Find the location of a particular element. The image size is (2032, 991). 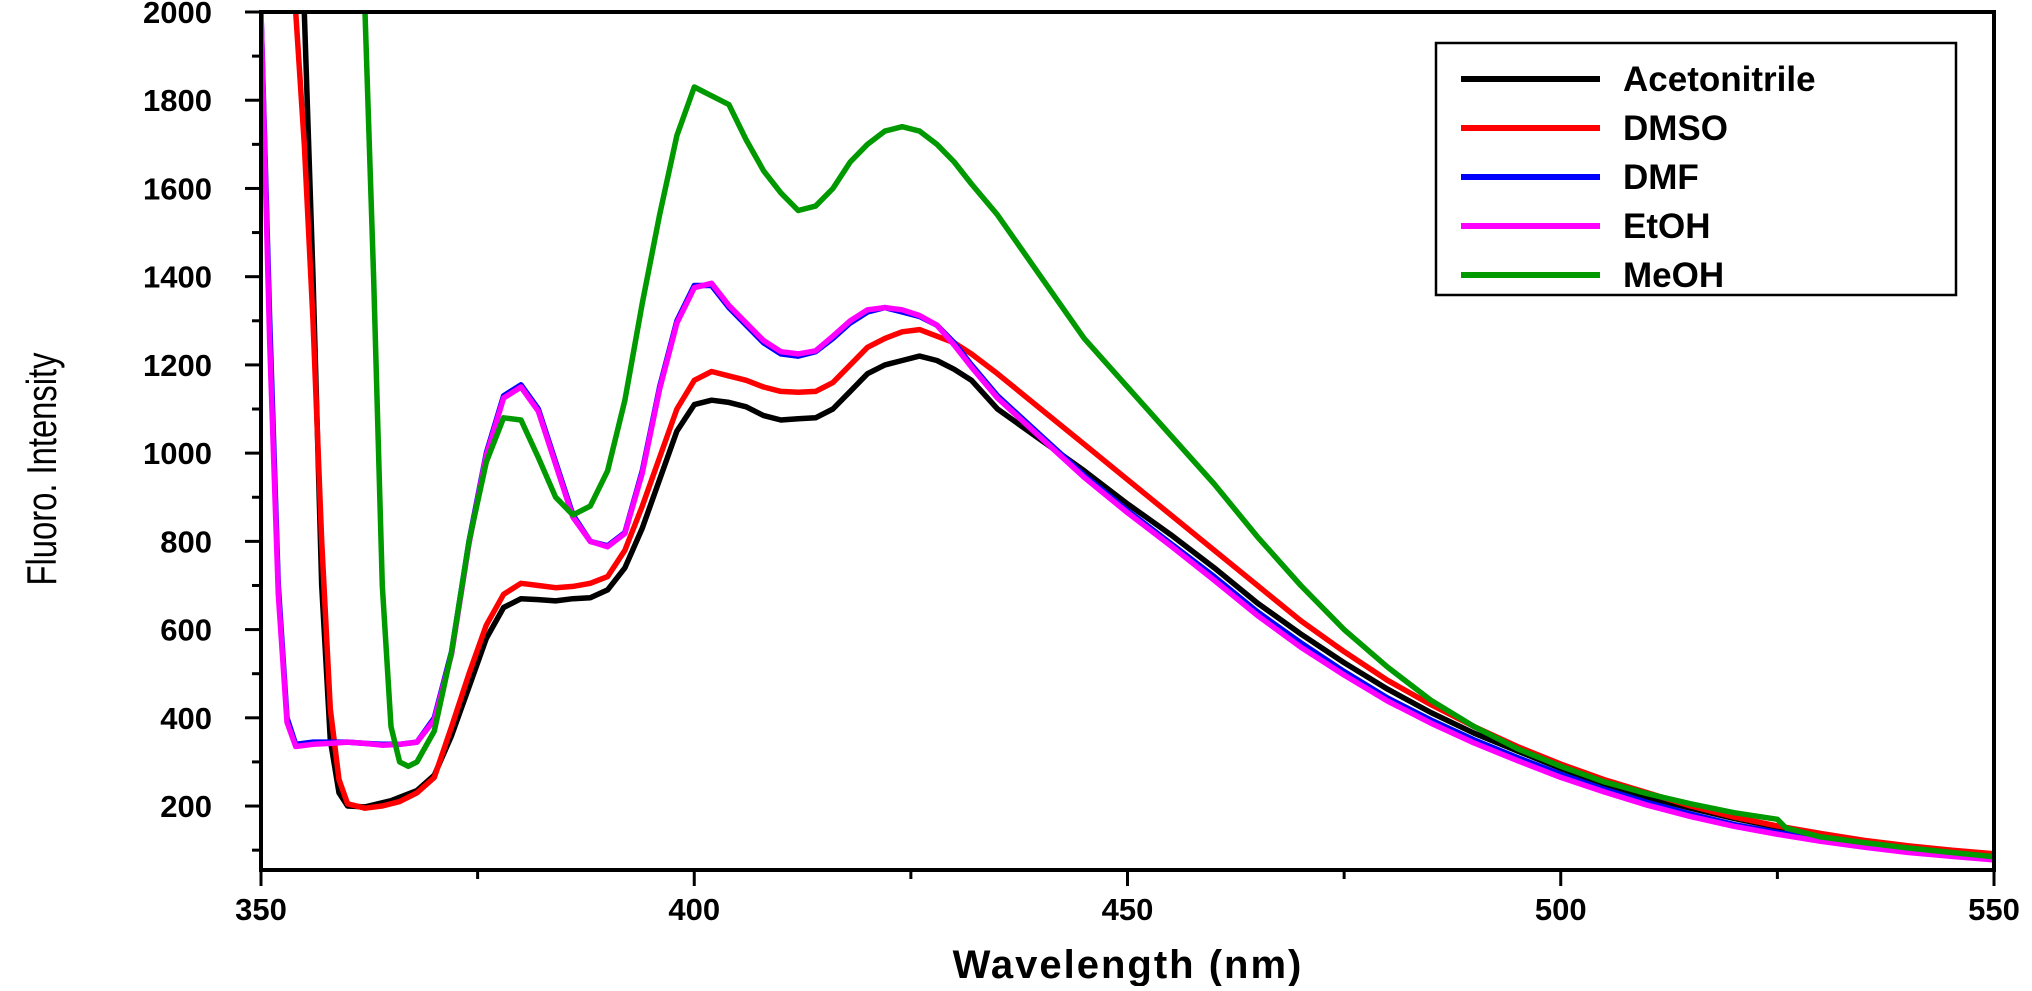

y-axis-title: Fluoro. Intensity is located at coordinates (41, 468).